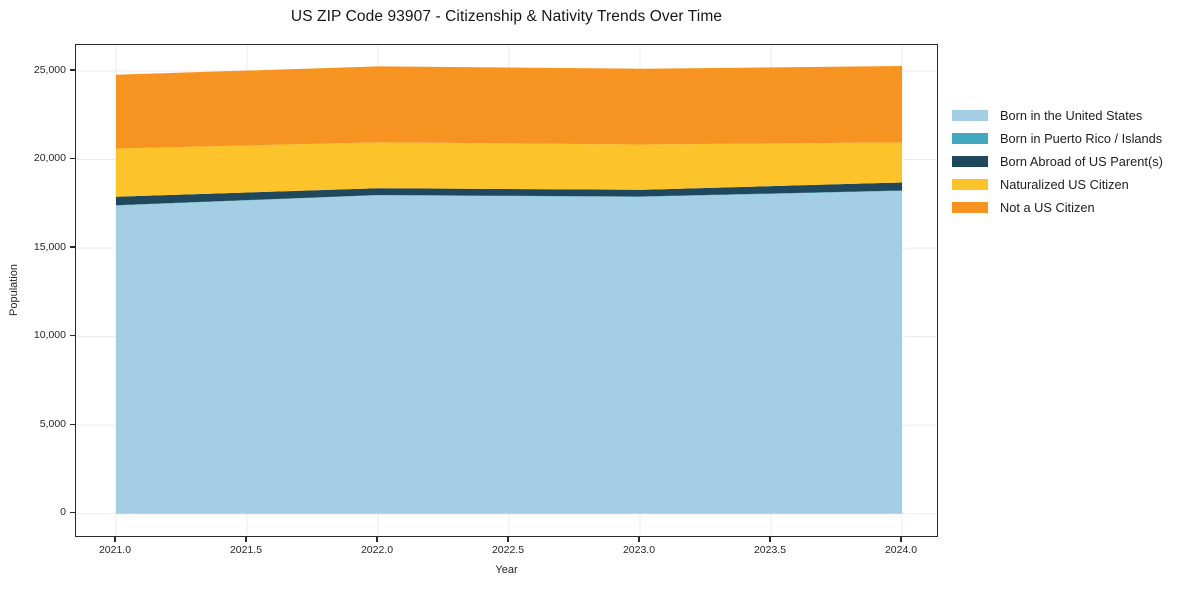  I want to click on legend-label: Born in the United States, so click(1071, 115).